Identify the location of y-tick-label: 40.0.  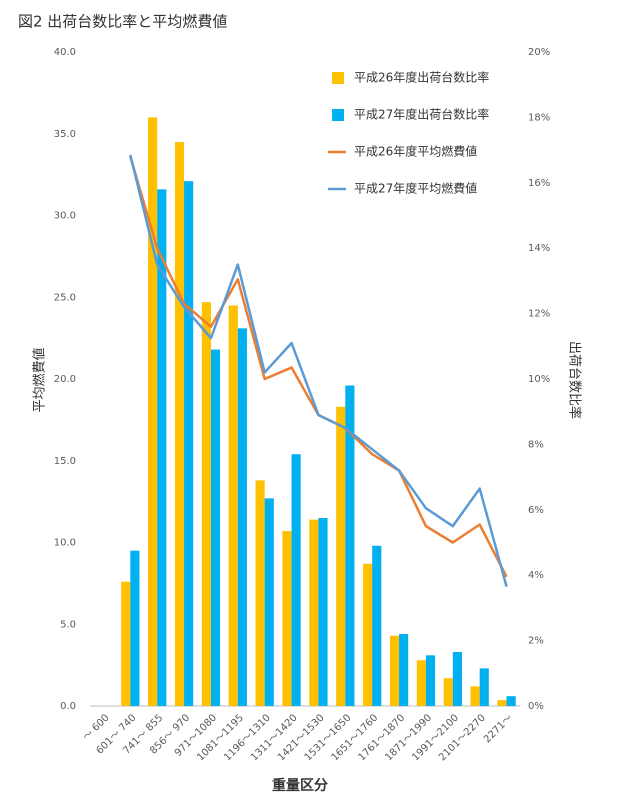
(65, 52).